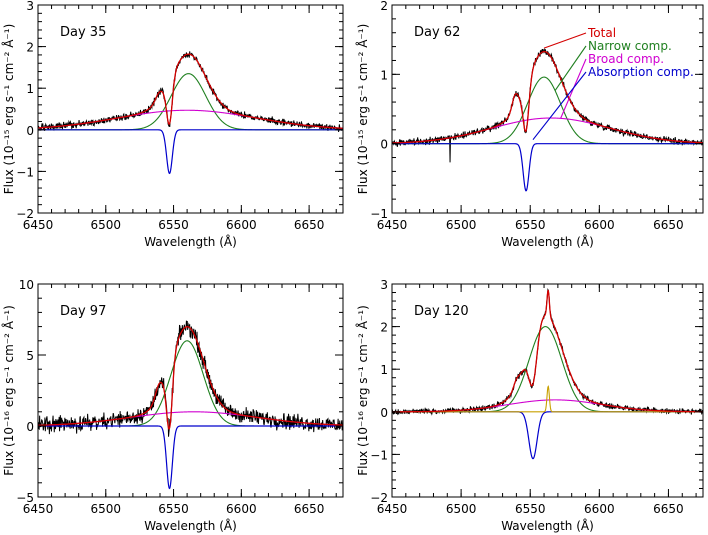  What do you see at coordinates (30, 356) in the screenshot?
I see `y-tick-label: 5` at bounding box center [30, 356].